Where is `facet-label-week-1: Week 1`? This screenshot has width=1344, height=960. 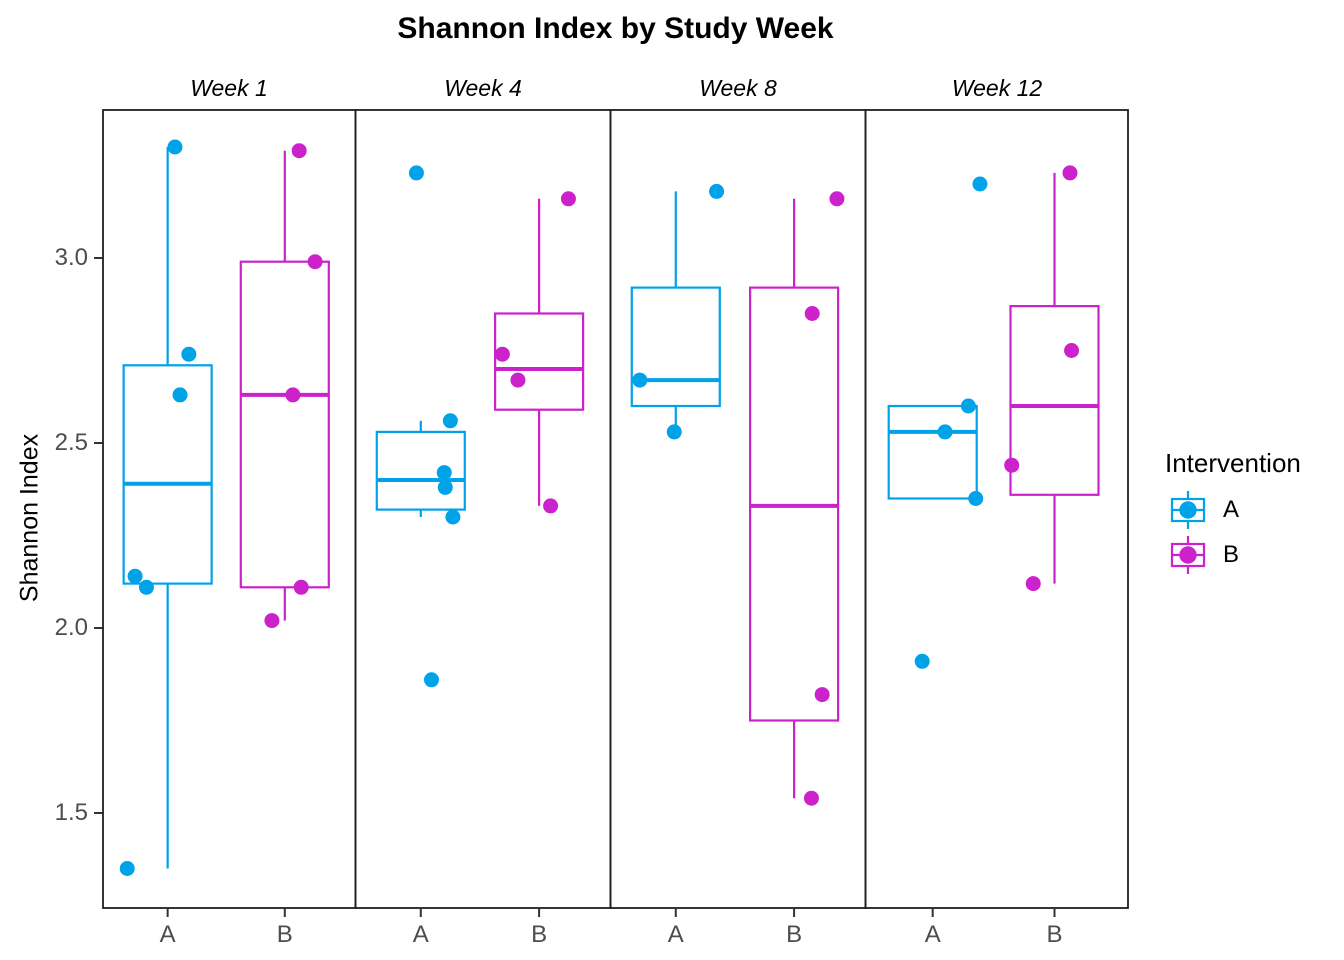 facet-label-week-1: Week 1 is located at coordinates (229, 88).